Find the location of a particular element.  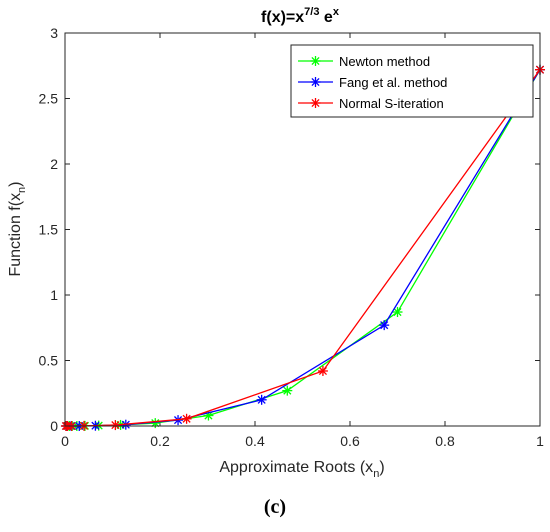

x-tick-label: 0.2 is located at coordinates (160, 441).